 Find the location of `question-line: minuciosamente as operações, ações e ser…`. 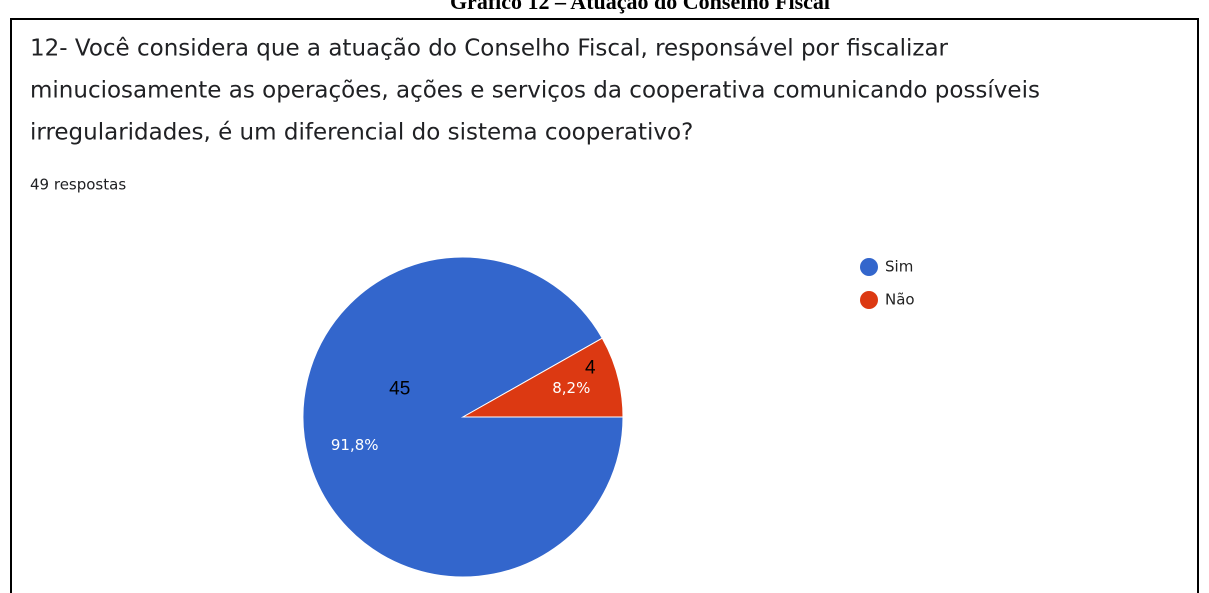

question-line: minuciosamente as operações, ações e ser… is located at coordinates (535, 91).